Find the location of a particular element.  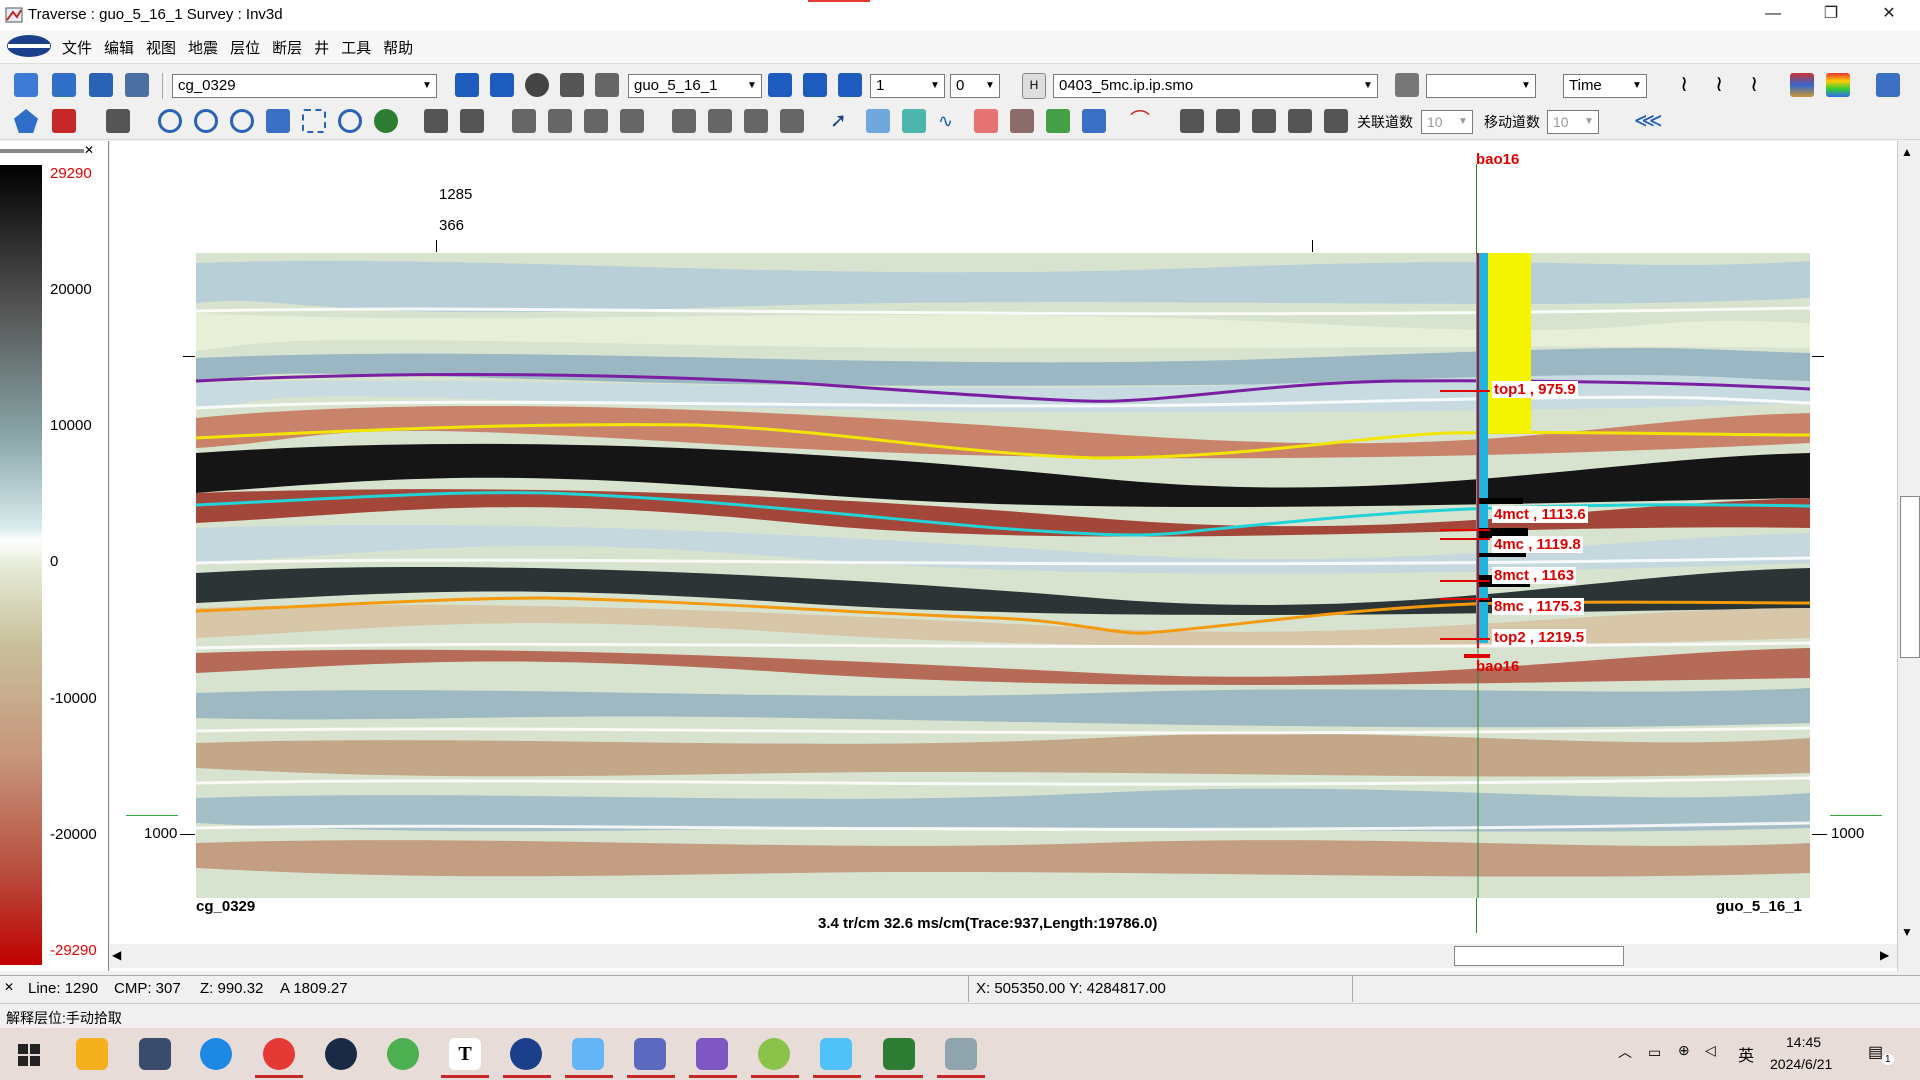

open-folder-icon is located at coordinates (64, 85).